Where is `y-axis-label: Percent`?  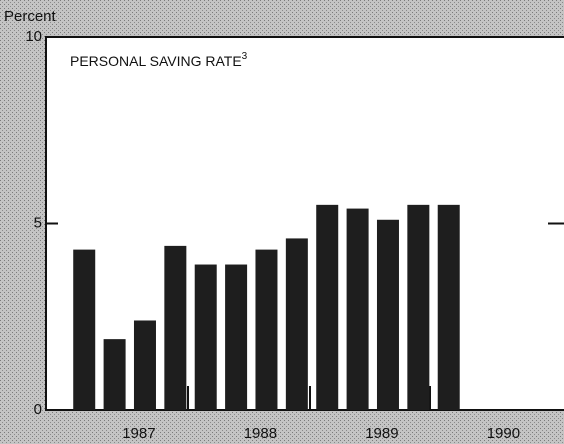 y-axis-label: Percent is located at coordinates (30, 16).